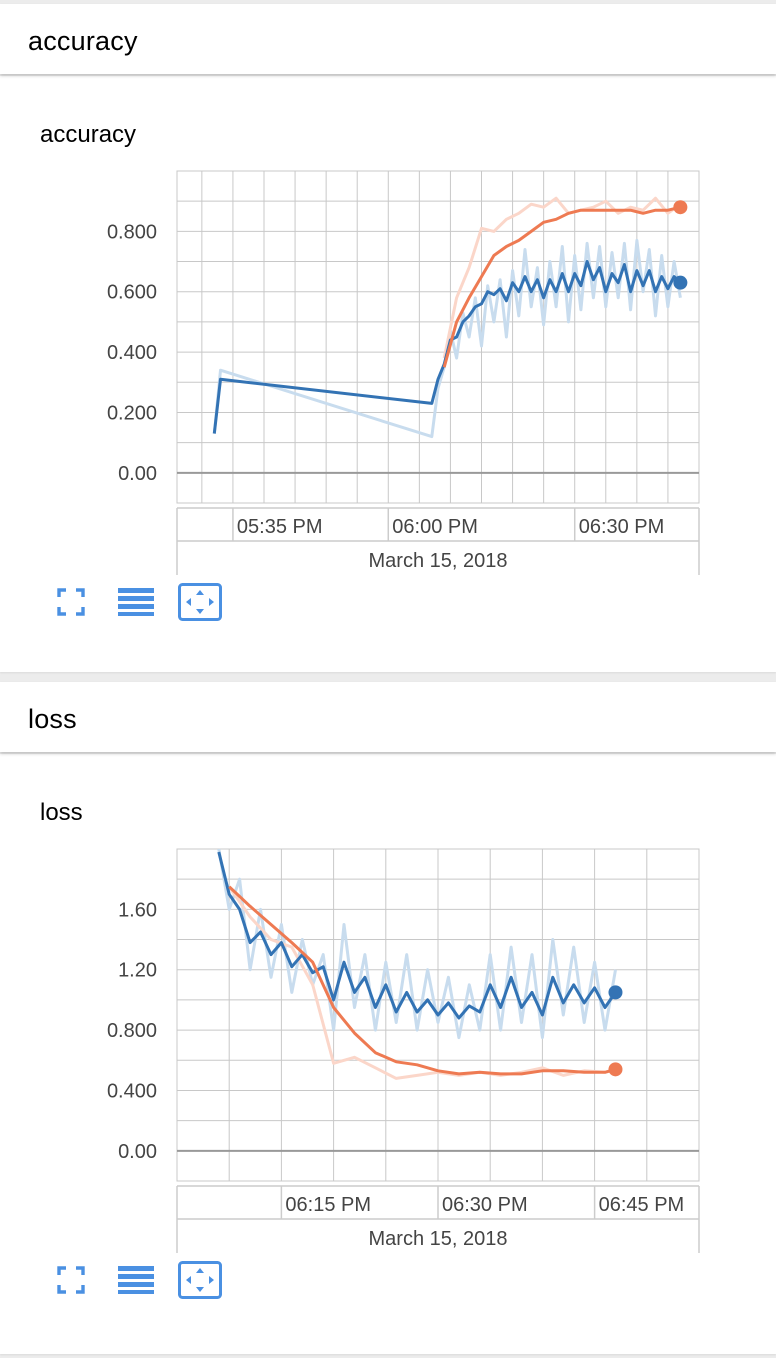  Describe the element at coordinates (642, 1205) in the screenshot. I see `x-tick-label: 06:45 PM` at that location.